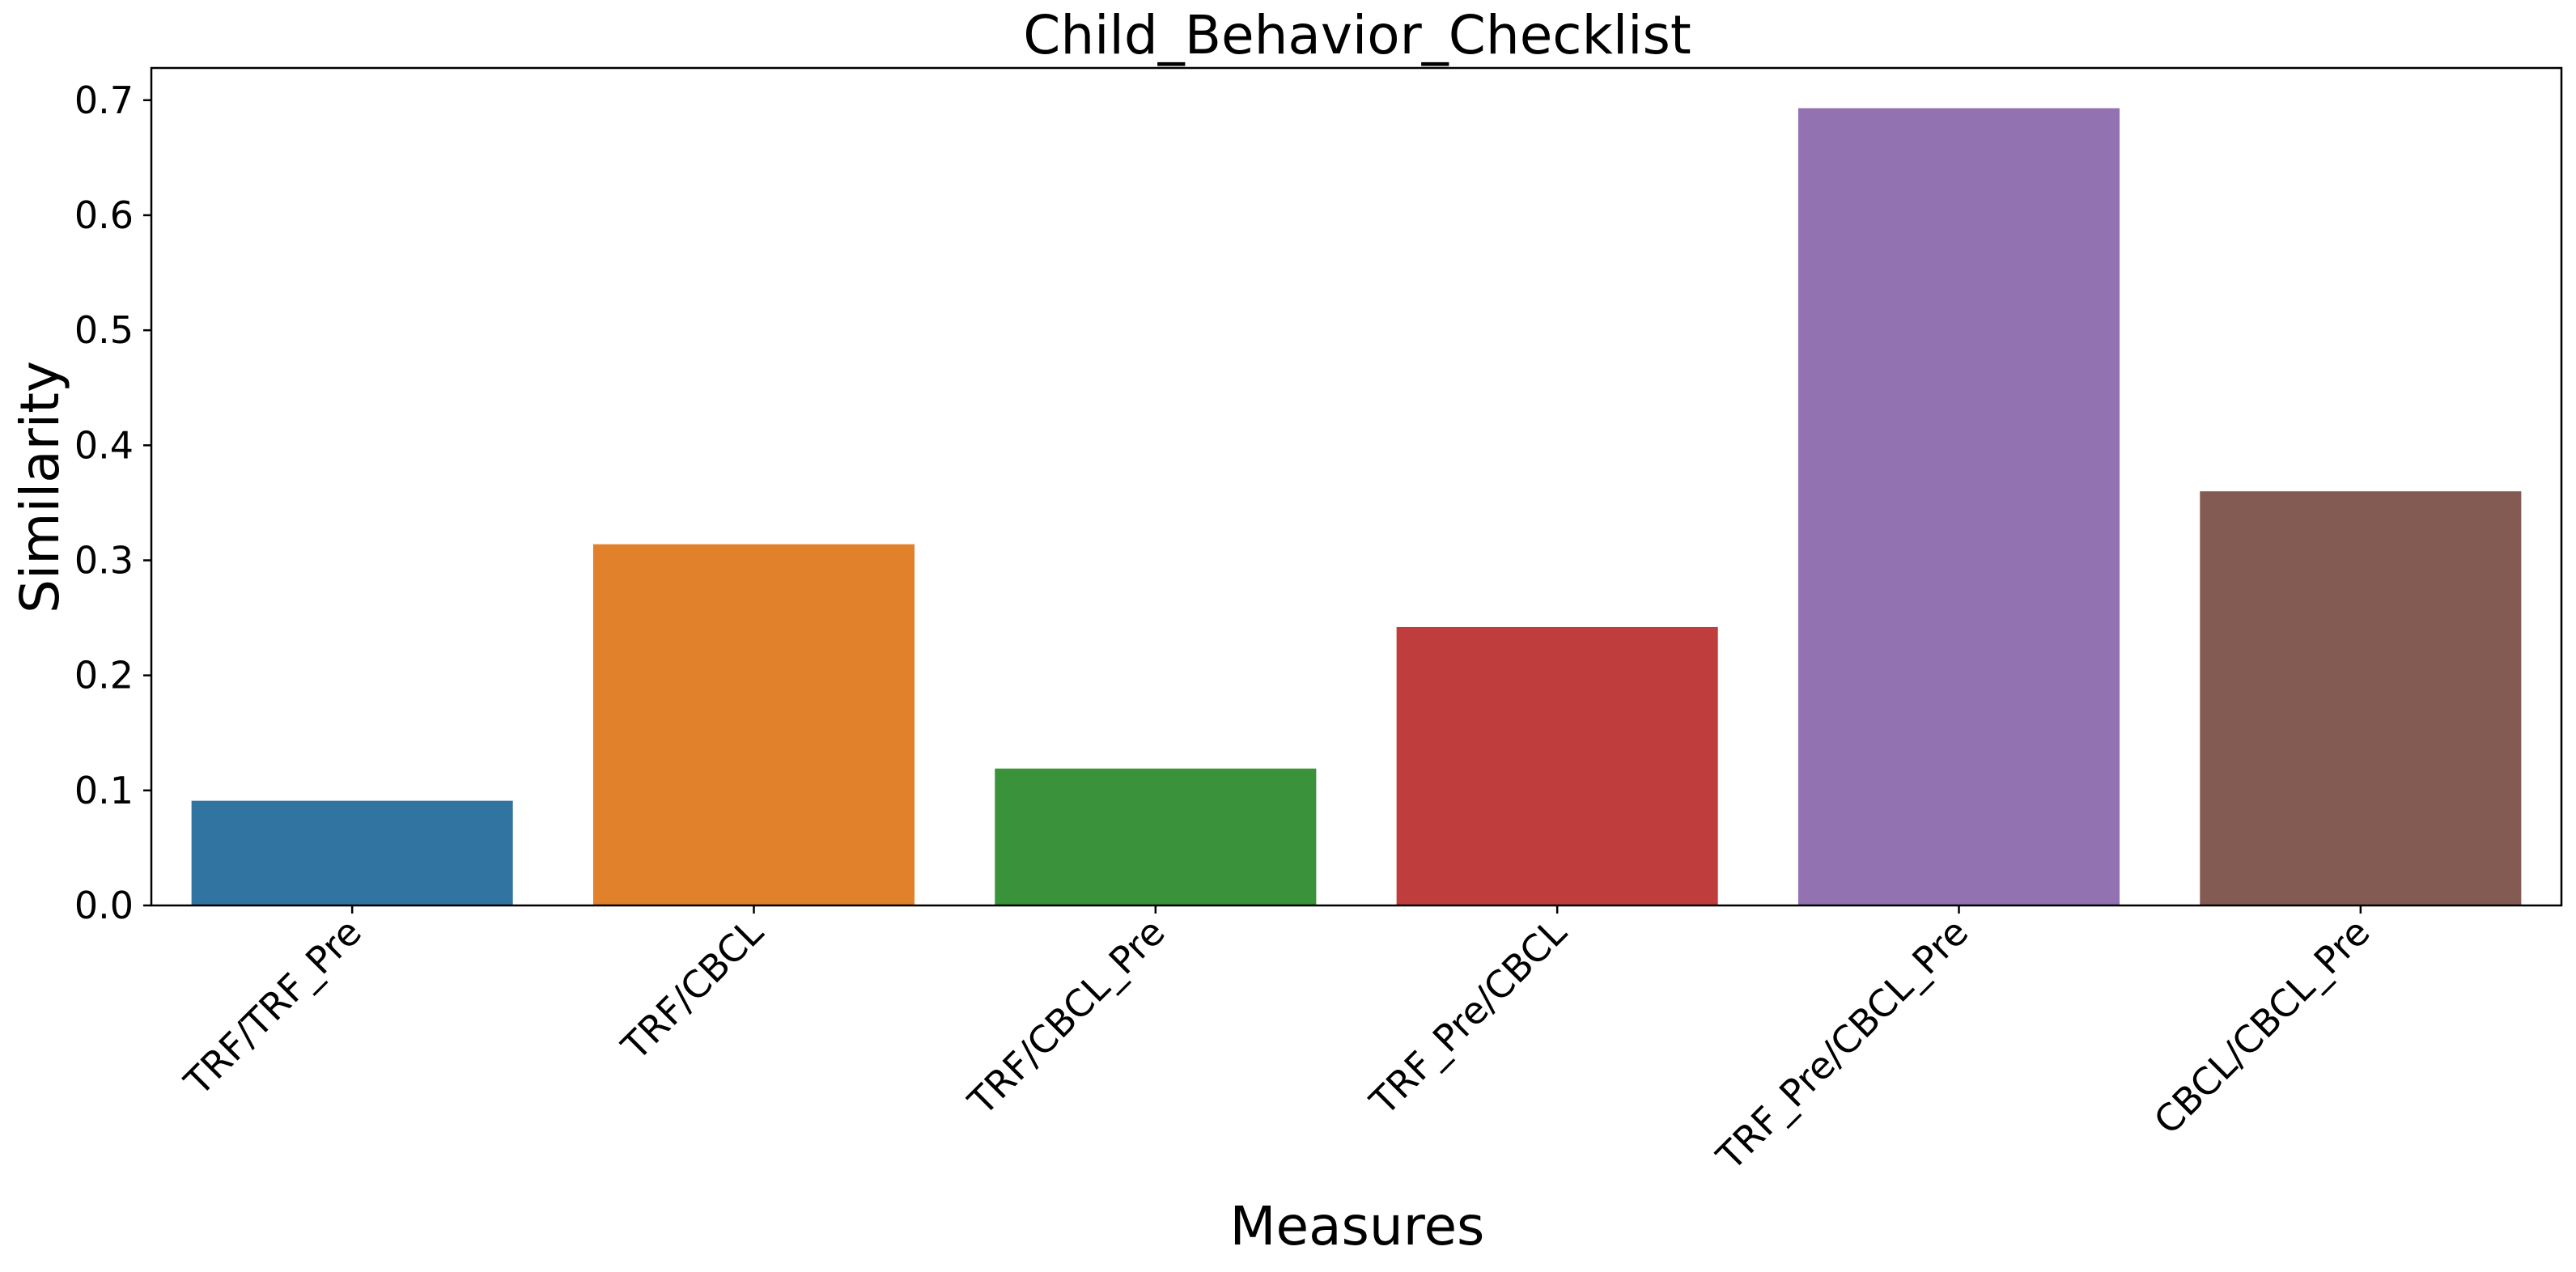  What do you see at coordinates (112, 502) in the screenshot?
I see `y-axis: 0.0 0.1 0.2 0.3 0.4 0.5 0.6 0.7` at bounding box center [112, 502].